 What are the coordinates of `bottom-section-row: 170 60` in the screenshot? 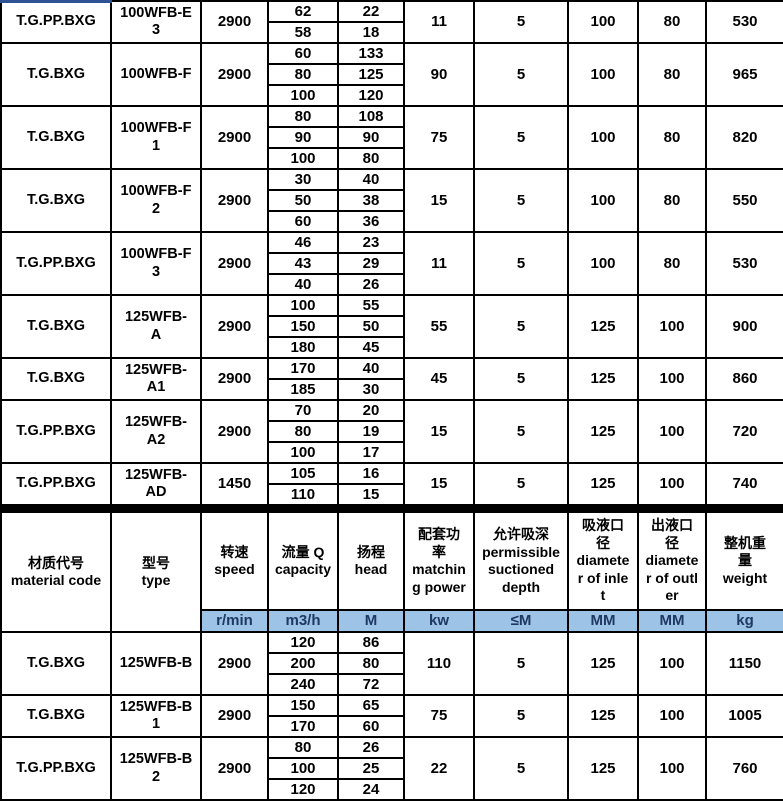 It's located at (392, 726).